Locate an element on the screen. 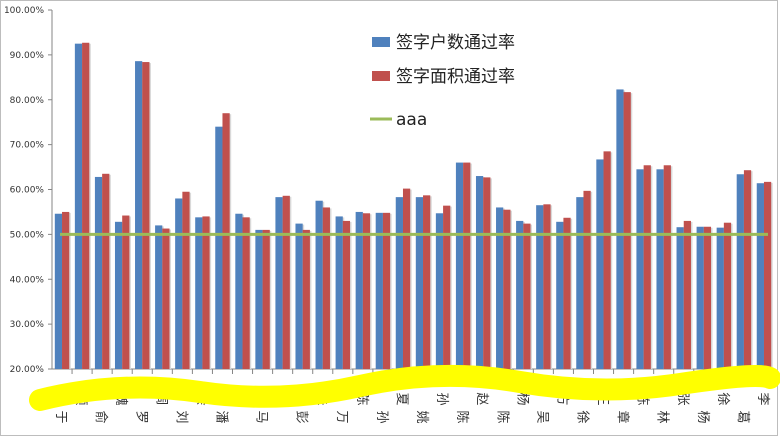 The width and height of the screenshot is (780, 438). legend-label: aaa is located at coordinates (411, 120).